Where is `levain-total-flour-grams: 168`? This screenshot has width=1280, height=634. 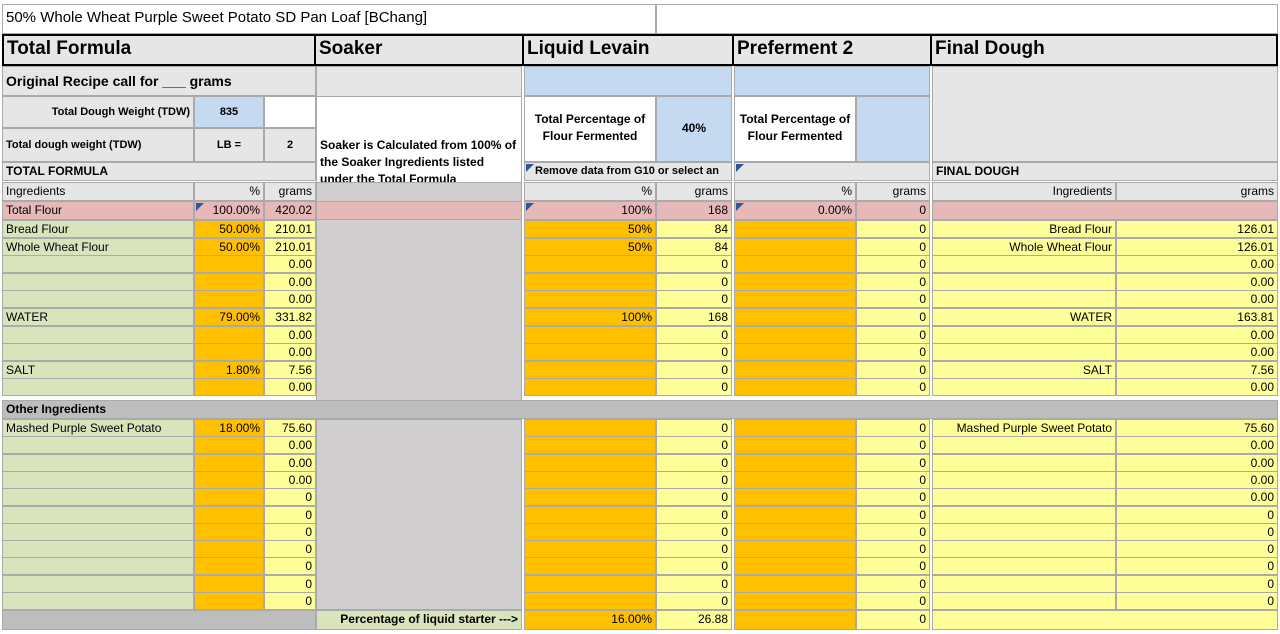 levain-total-flour-grams: 168 is located at coordinates (694, 210).